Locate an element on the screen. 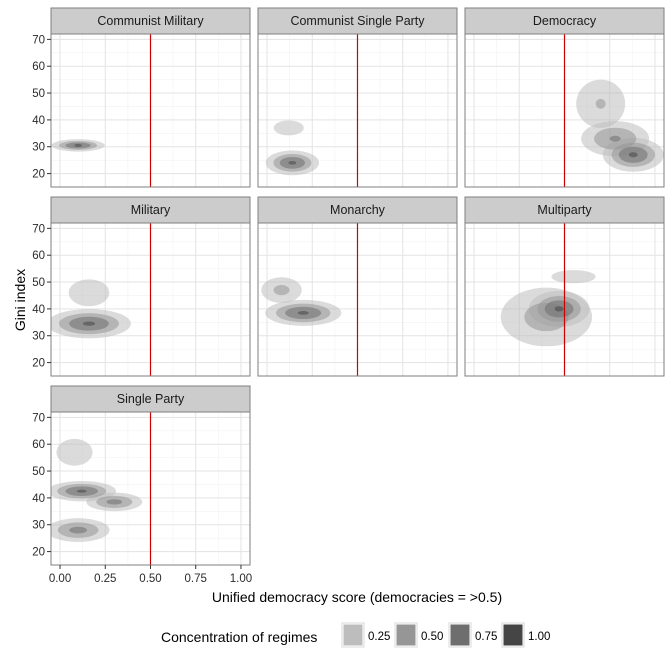  facet-panel: Military is located at coordinates (150, 286).